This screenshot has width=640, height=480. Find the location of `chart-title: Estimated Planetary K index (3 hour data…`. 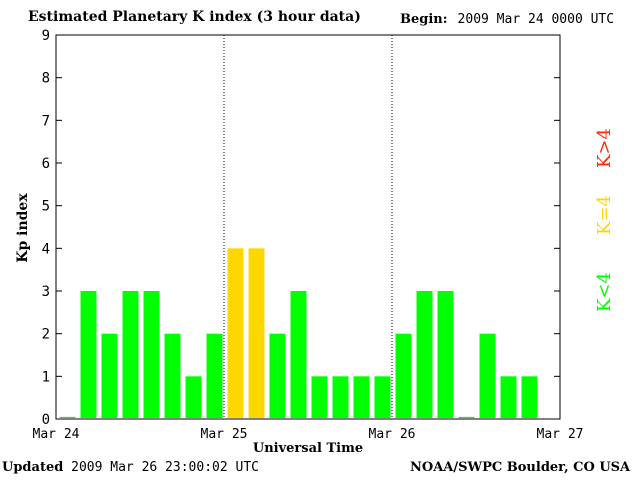

chart-title: Estimated Planetary K index (3 hour data… is located at coordinates (194, 17).